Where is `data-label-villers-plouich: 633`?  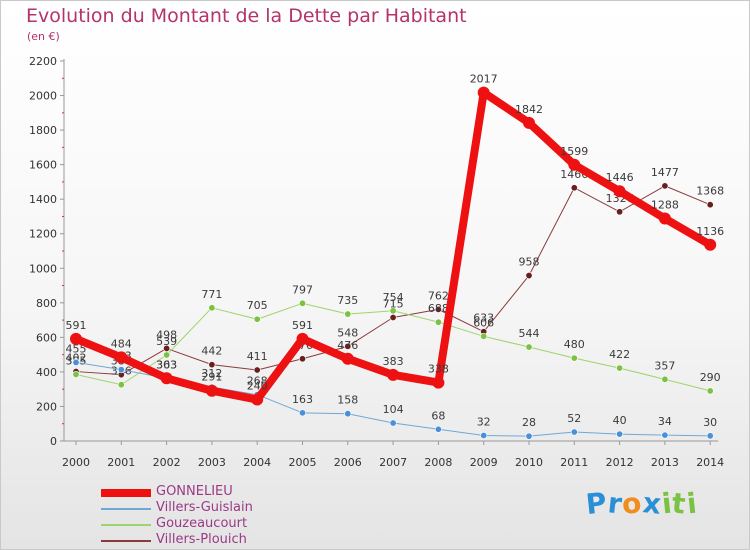
data-label-villers-plouich: 633 is located at coordinates (483, 318).